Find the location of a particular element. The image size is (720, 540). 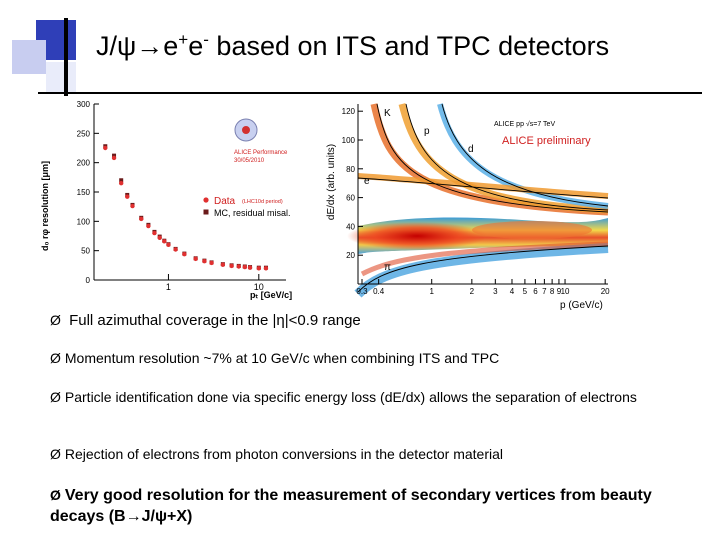

x-tick-label: 0.3 is located at coordinates (362, 291).